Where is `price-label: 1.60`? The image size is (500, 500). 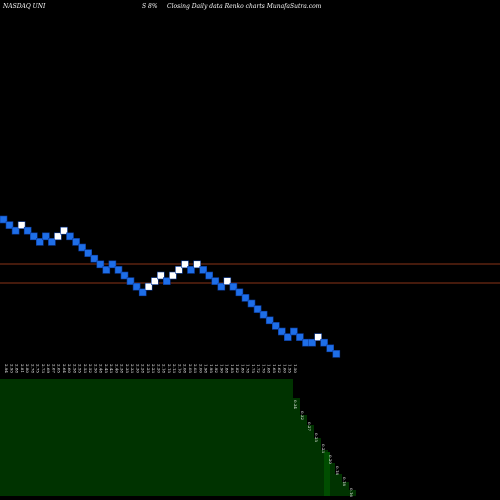 price-label: 1.60 is located at coordinates (284, 368).